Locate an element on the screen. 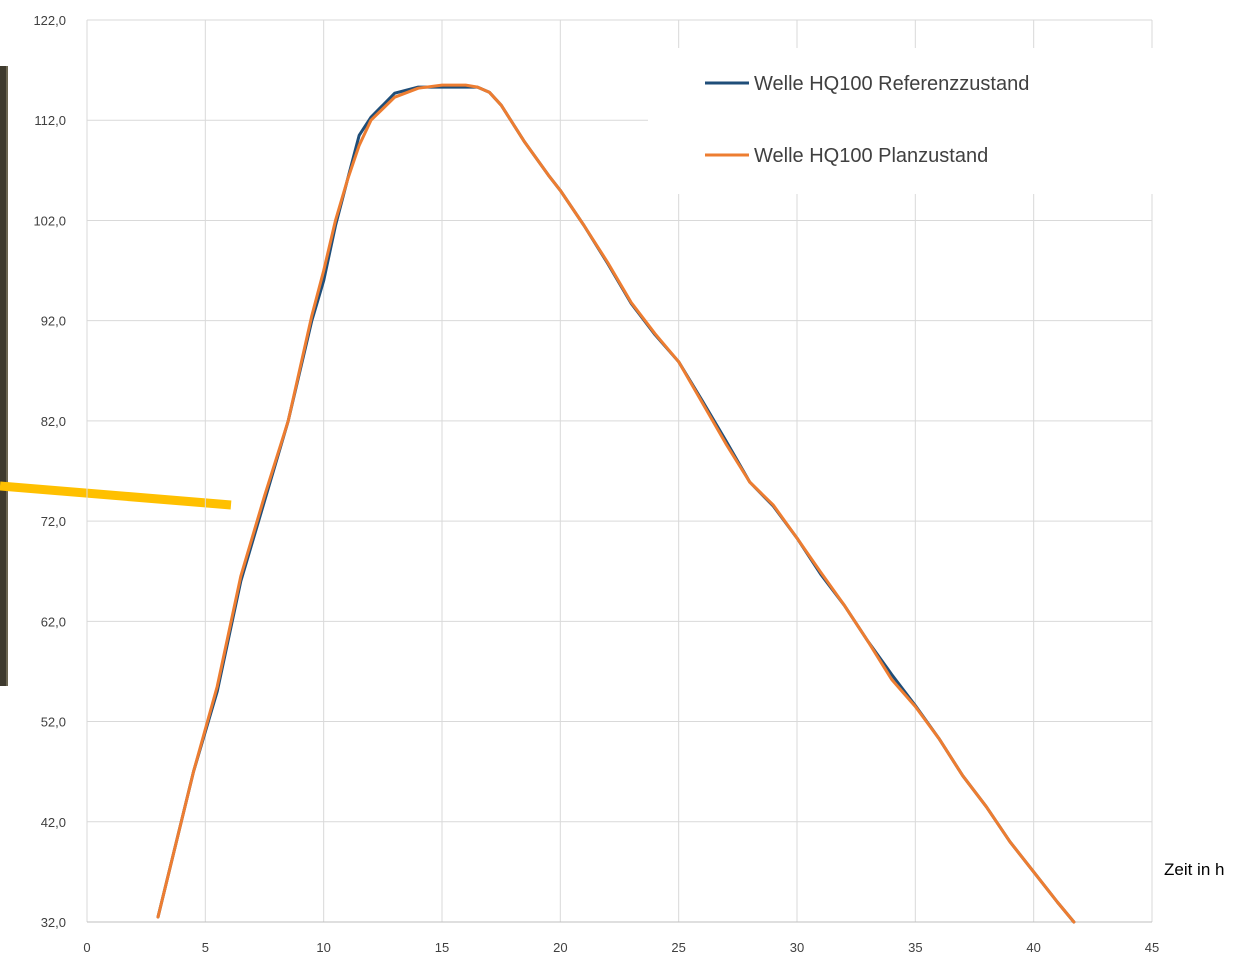 The image size is (1253, 957). legend-background is located at coordinates (900, 121).